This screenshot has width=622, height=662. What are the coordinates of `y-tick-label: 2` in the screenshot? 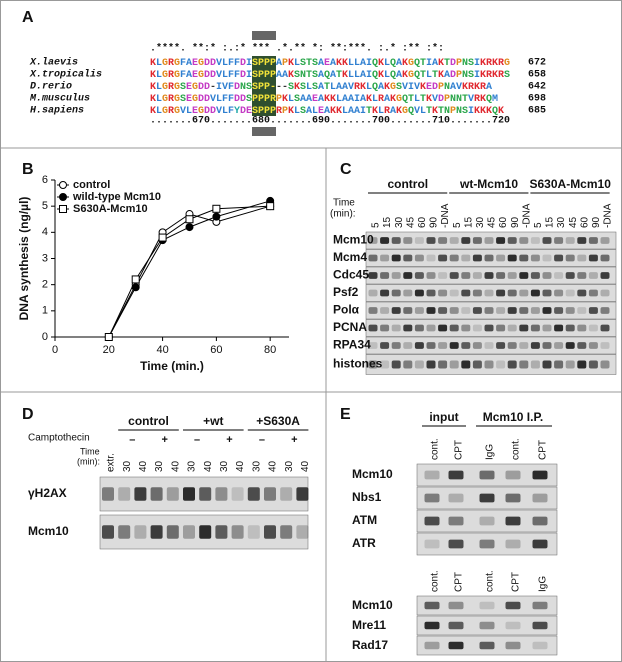 It's located at (45, 285).